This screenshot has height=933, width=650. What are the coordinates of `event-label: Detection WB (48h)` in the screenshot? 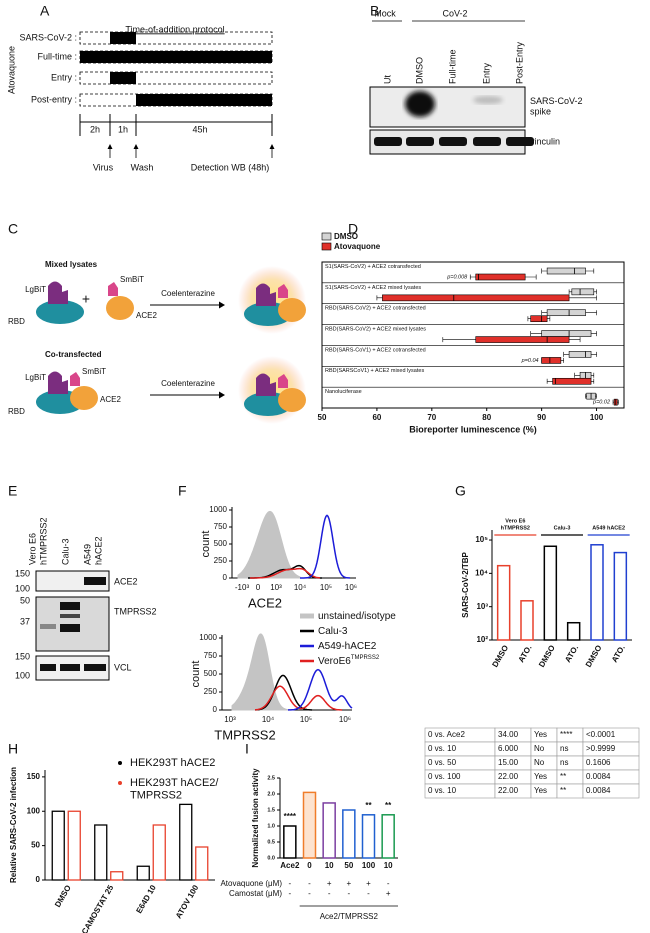 It's located at (230, 167).